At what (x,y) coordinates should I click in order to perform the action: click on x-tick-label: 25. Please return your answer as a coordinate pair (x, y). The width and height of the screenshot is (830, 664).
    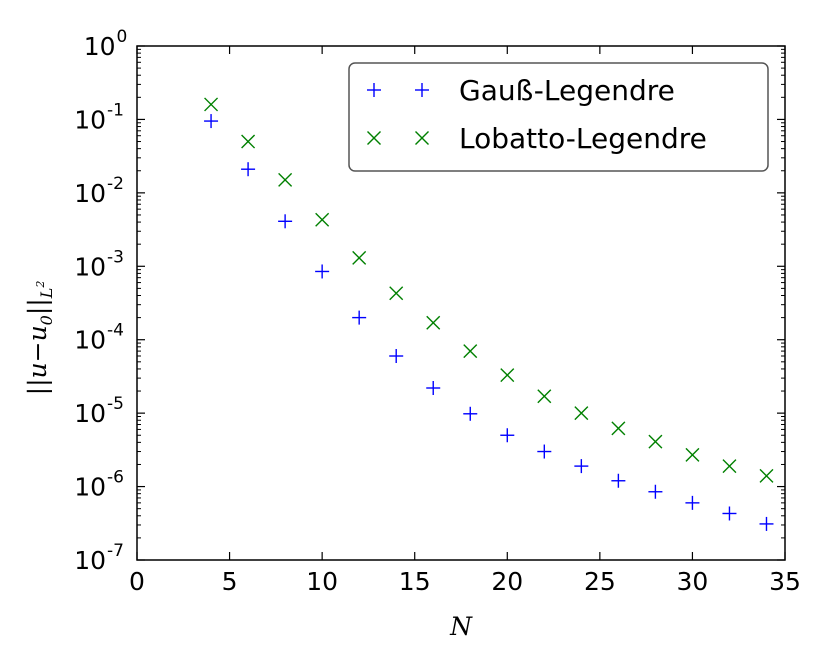
    Looking at the image, I should click on (600, 581).